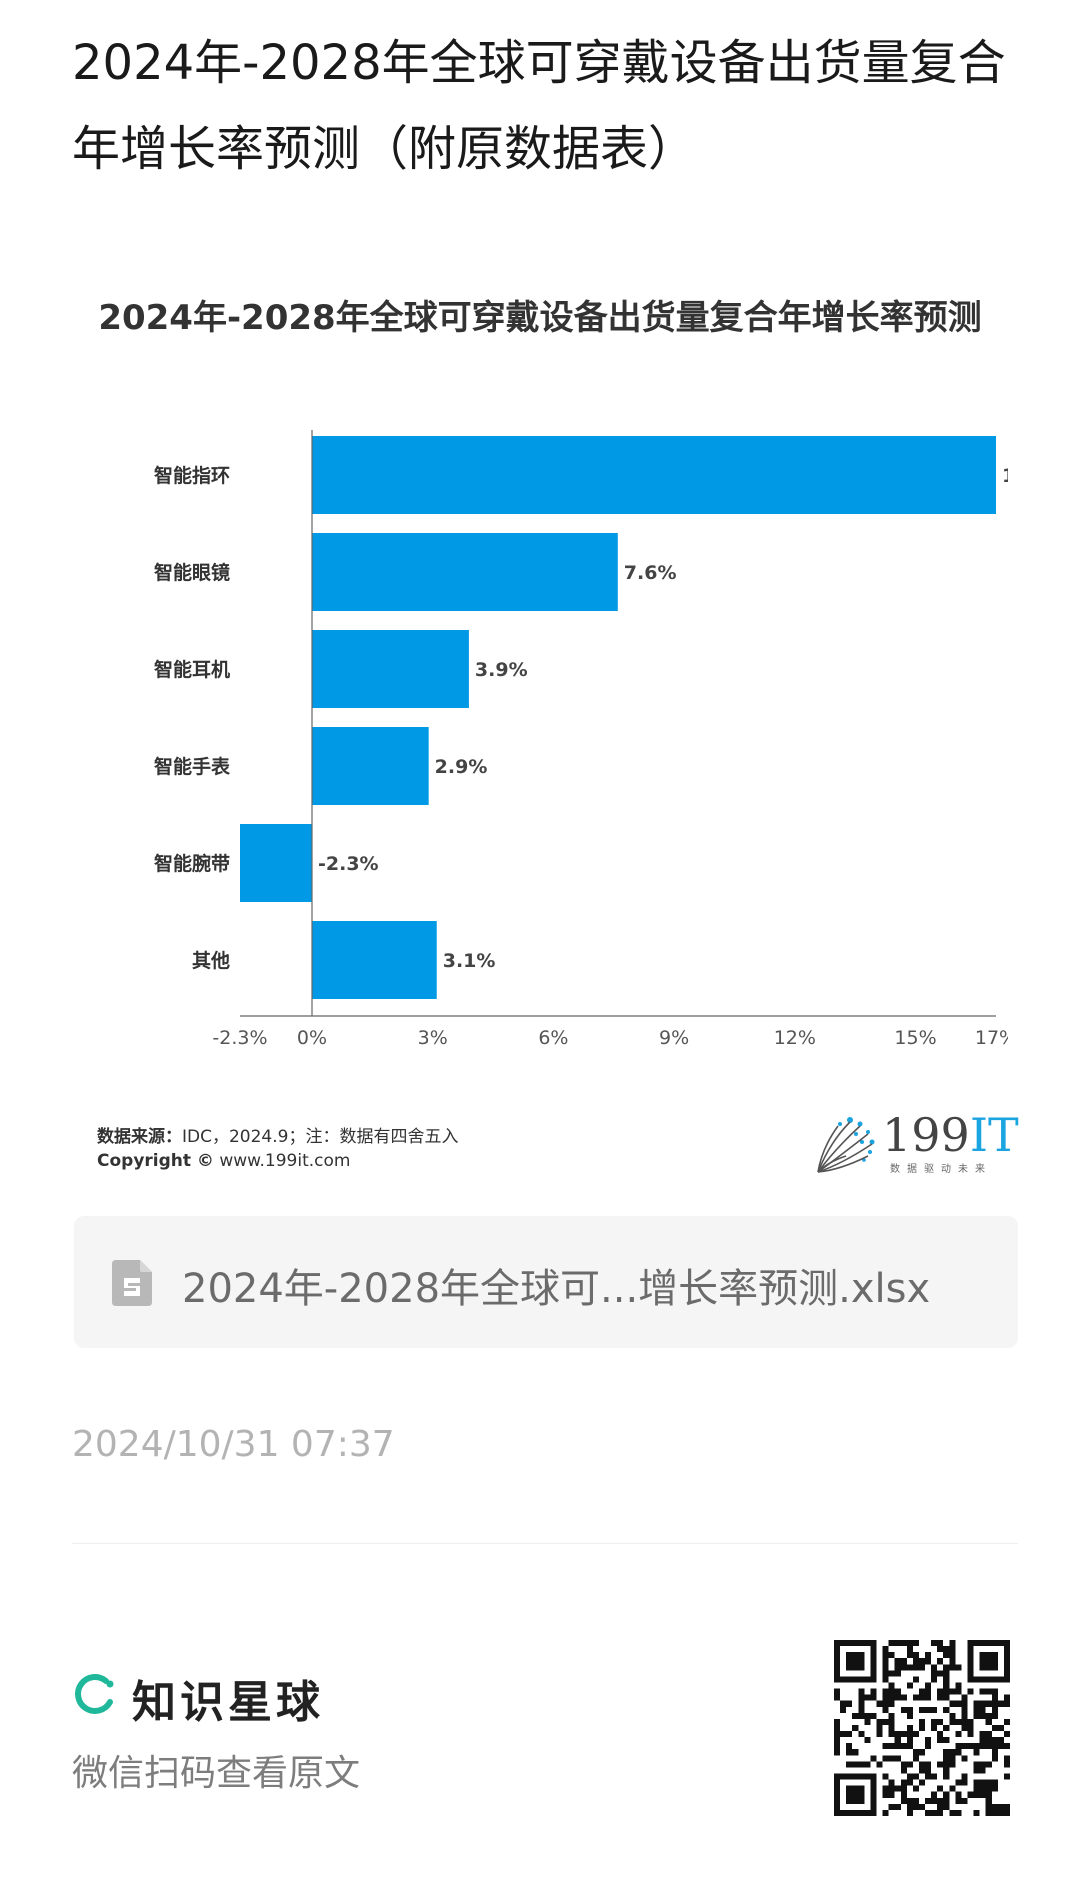 The height and width of the screenshot is (1899, 1080). I want to click on chart-title: 2024年-2028年全球可穿戴设备出货量复合年增长率预测, so click(540, 318).